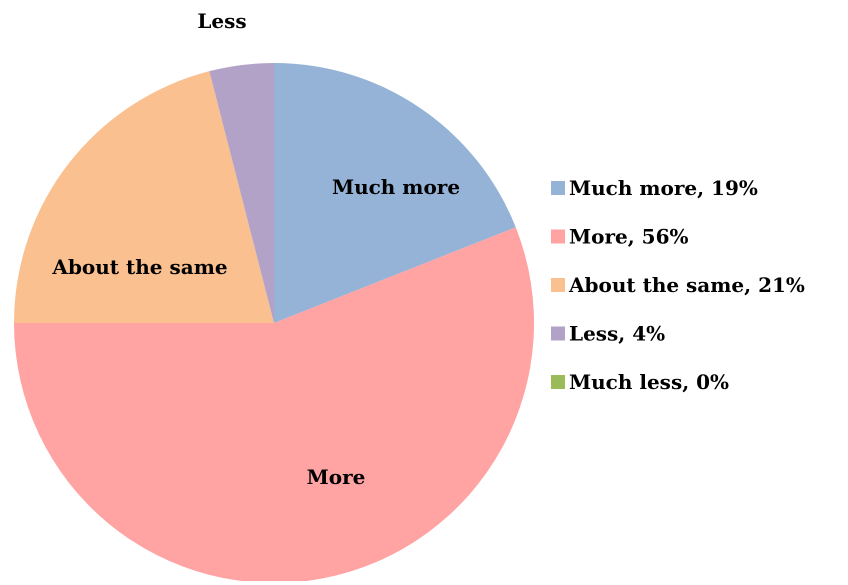 The image size is (848, 585). I want to click on legend-label-about-the-same: About the same, 21%, so click(686, 285).